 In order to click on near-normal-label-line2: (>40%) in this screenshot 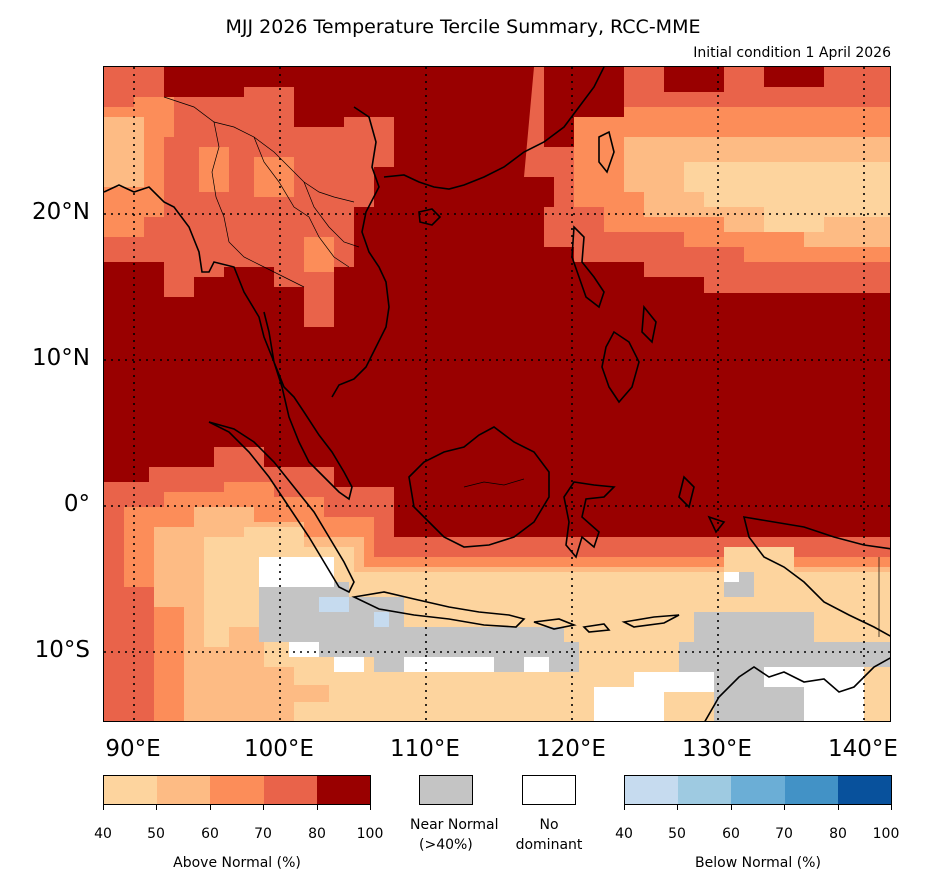, I will do `click(446, 845)`.